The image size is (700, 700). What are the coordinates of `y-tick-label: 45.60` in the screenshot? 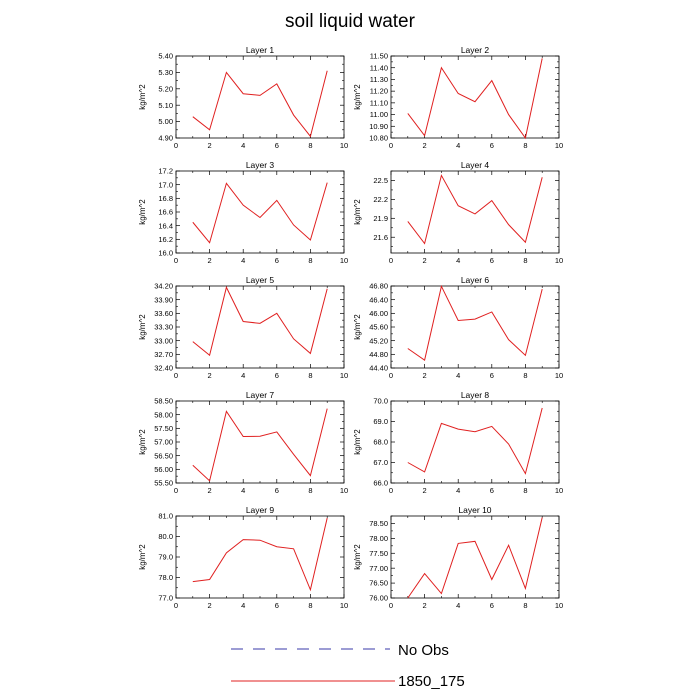 It's located at (378, 327).